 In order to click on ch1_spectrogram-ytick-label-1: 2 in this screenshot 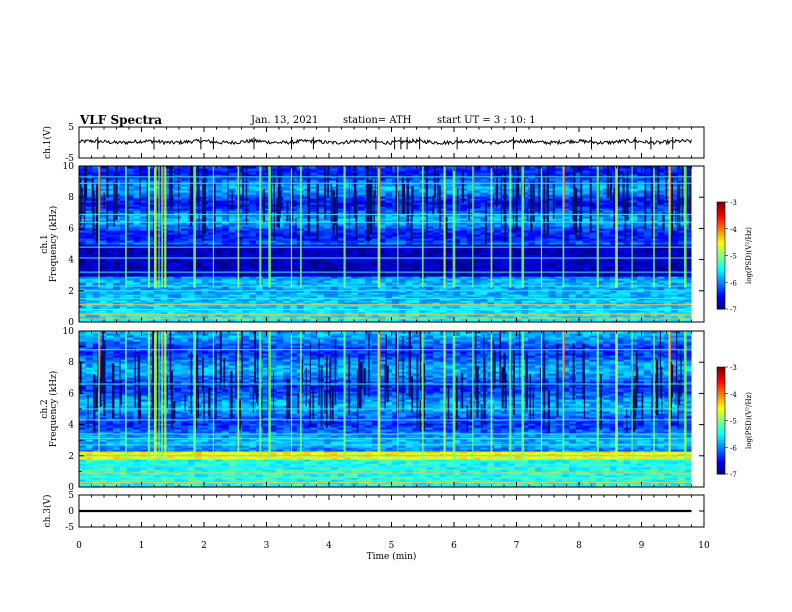, I will do `click(71, 292)`.